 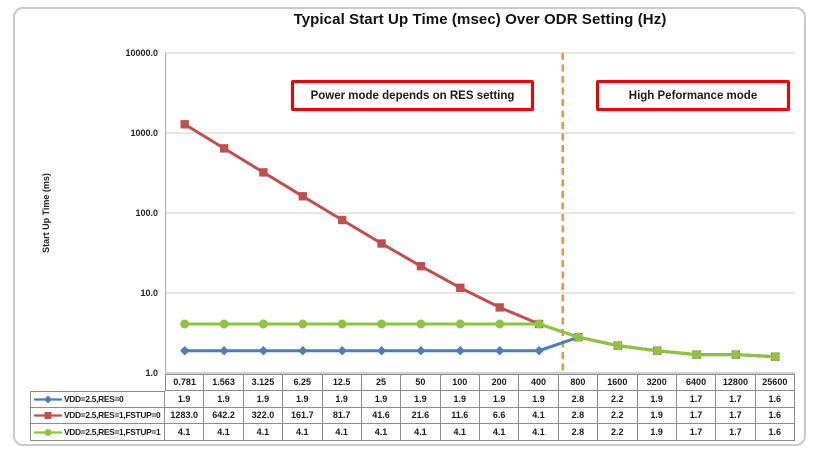 What do you see at coordinates (775, 382) in the screenshot?
I see `odr-header-cell: 25600` at bounding box center [775, 382].